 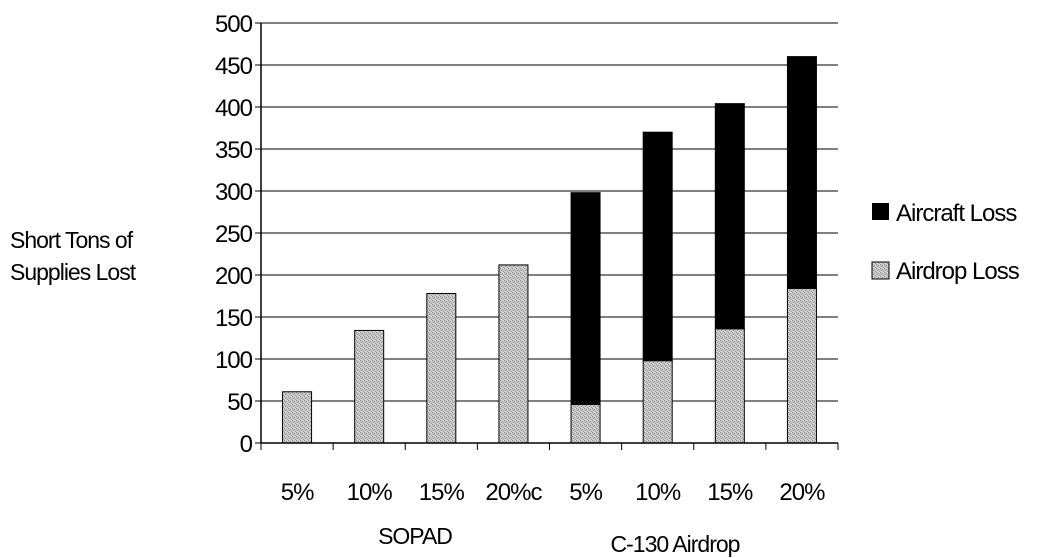 I want to click on group-labels: SOPAD C-130 Airdrop, so click(x=559, y=540).